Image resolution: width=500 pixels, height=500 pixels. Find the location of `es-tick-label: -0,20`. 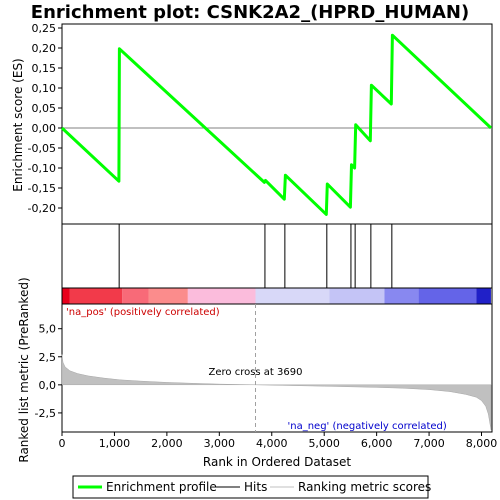

es-tick-label: -0,20 is located at coordinates (42, 208).